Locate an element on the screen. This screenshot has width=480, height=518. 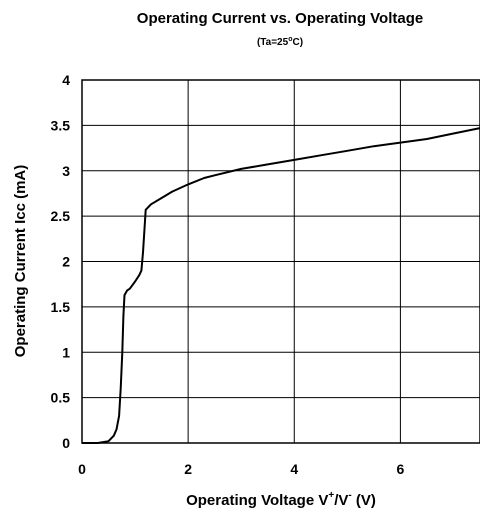
chart-subtitle: (Ta=25oC) is located at coordinates (280, 42).